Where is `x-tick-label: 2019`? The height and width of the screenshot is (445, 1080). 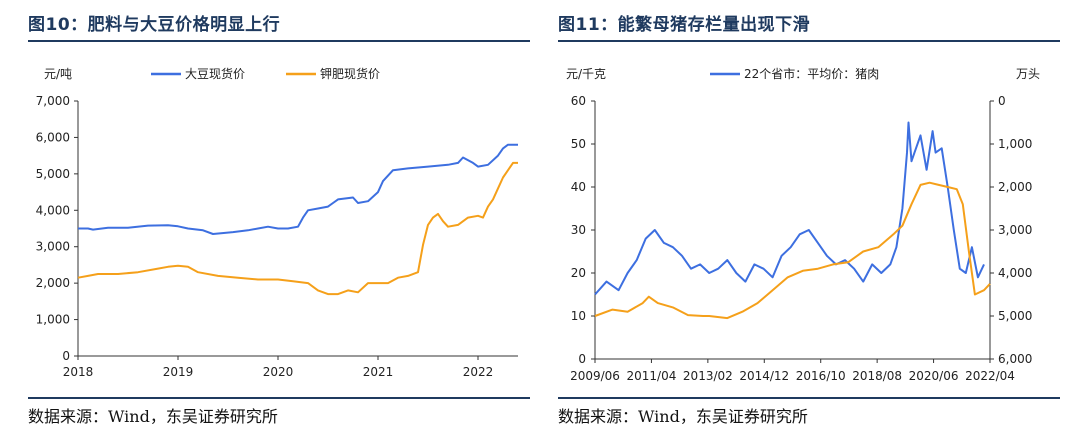
x-tick-label: 2019 is located at coordinates (178, 372).